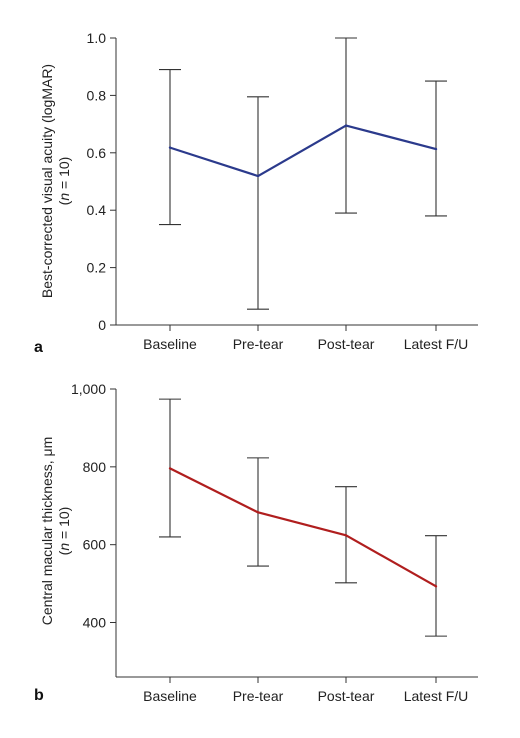 This screenshot has height=738, width=520. I want to click on panel-b-series-line, so click(303, 527).